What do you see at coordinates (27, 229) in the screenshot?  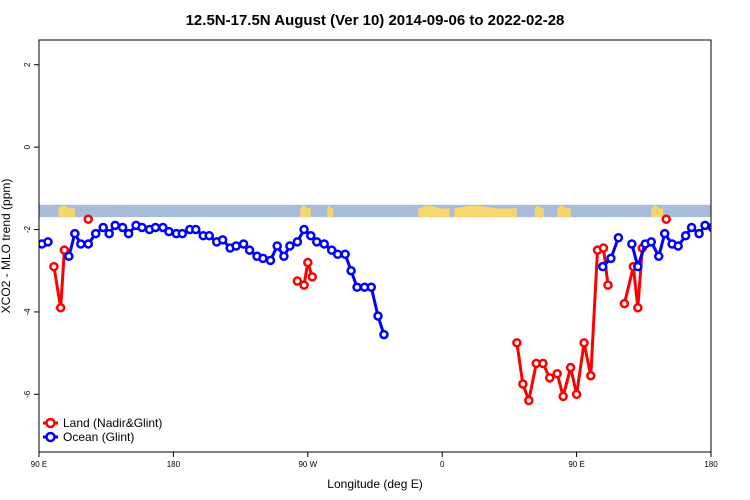 I see `y-tick-label: -2` at bounding box center [27, 229].